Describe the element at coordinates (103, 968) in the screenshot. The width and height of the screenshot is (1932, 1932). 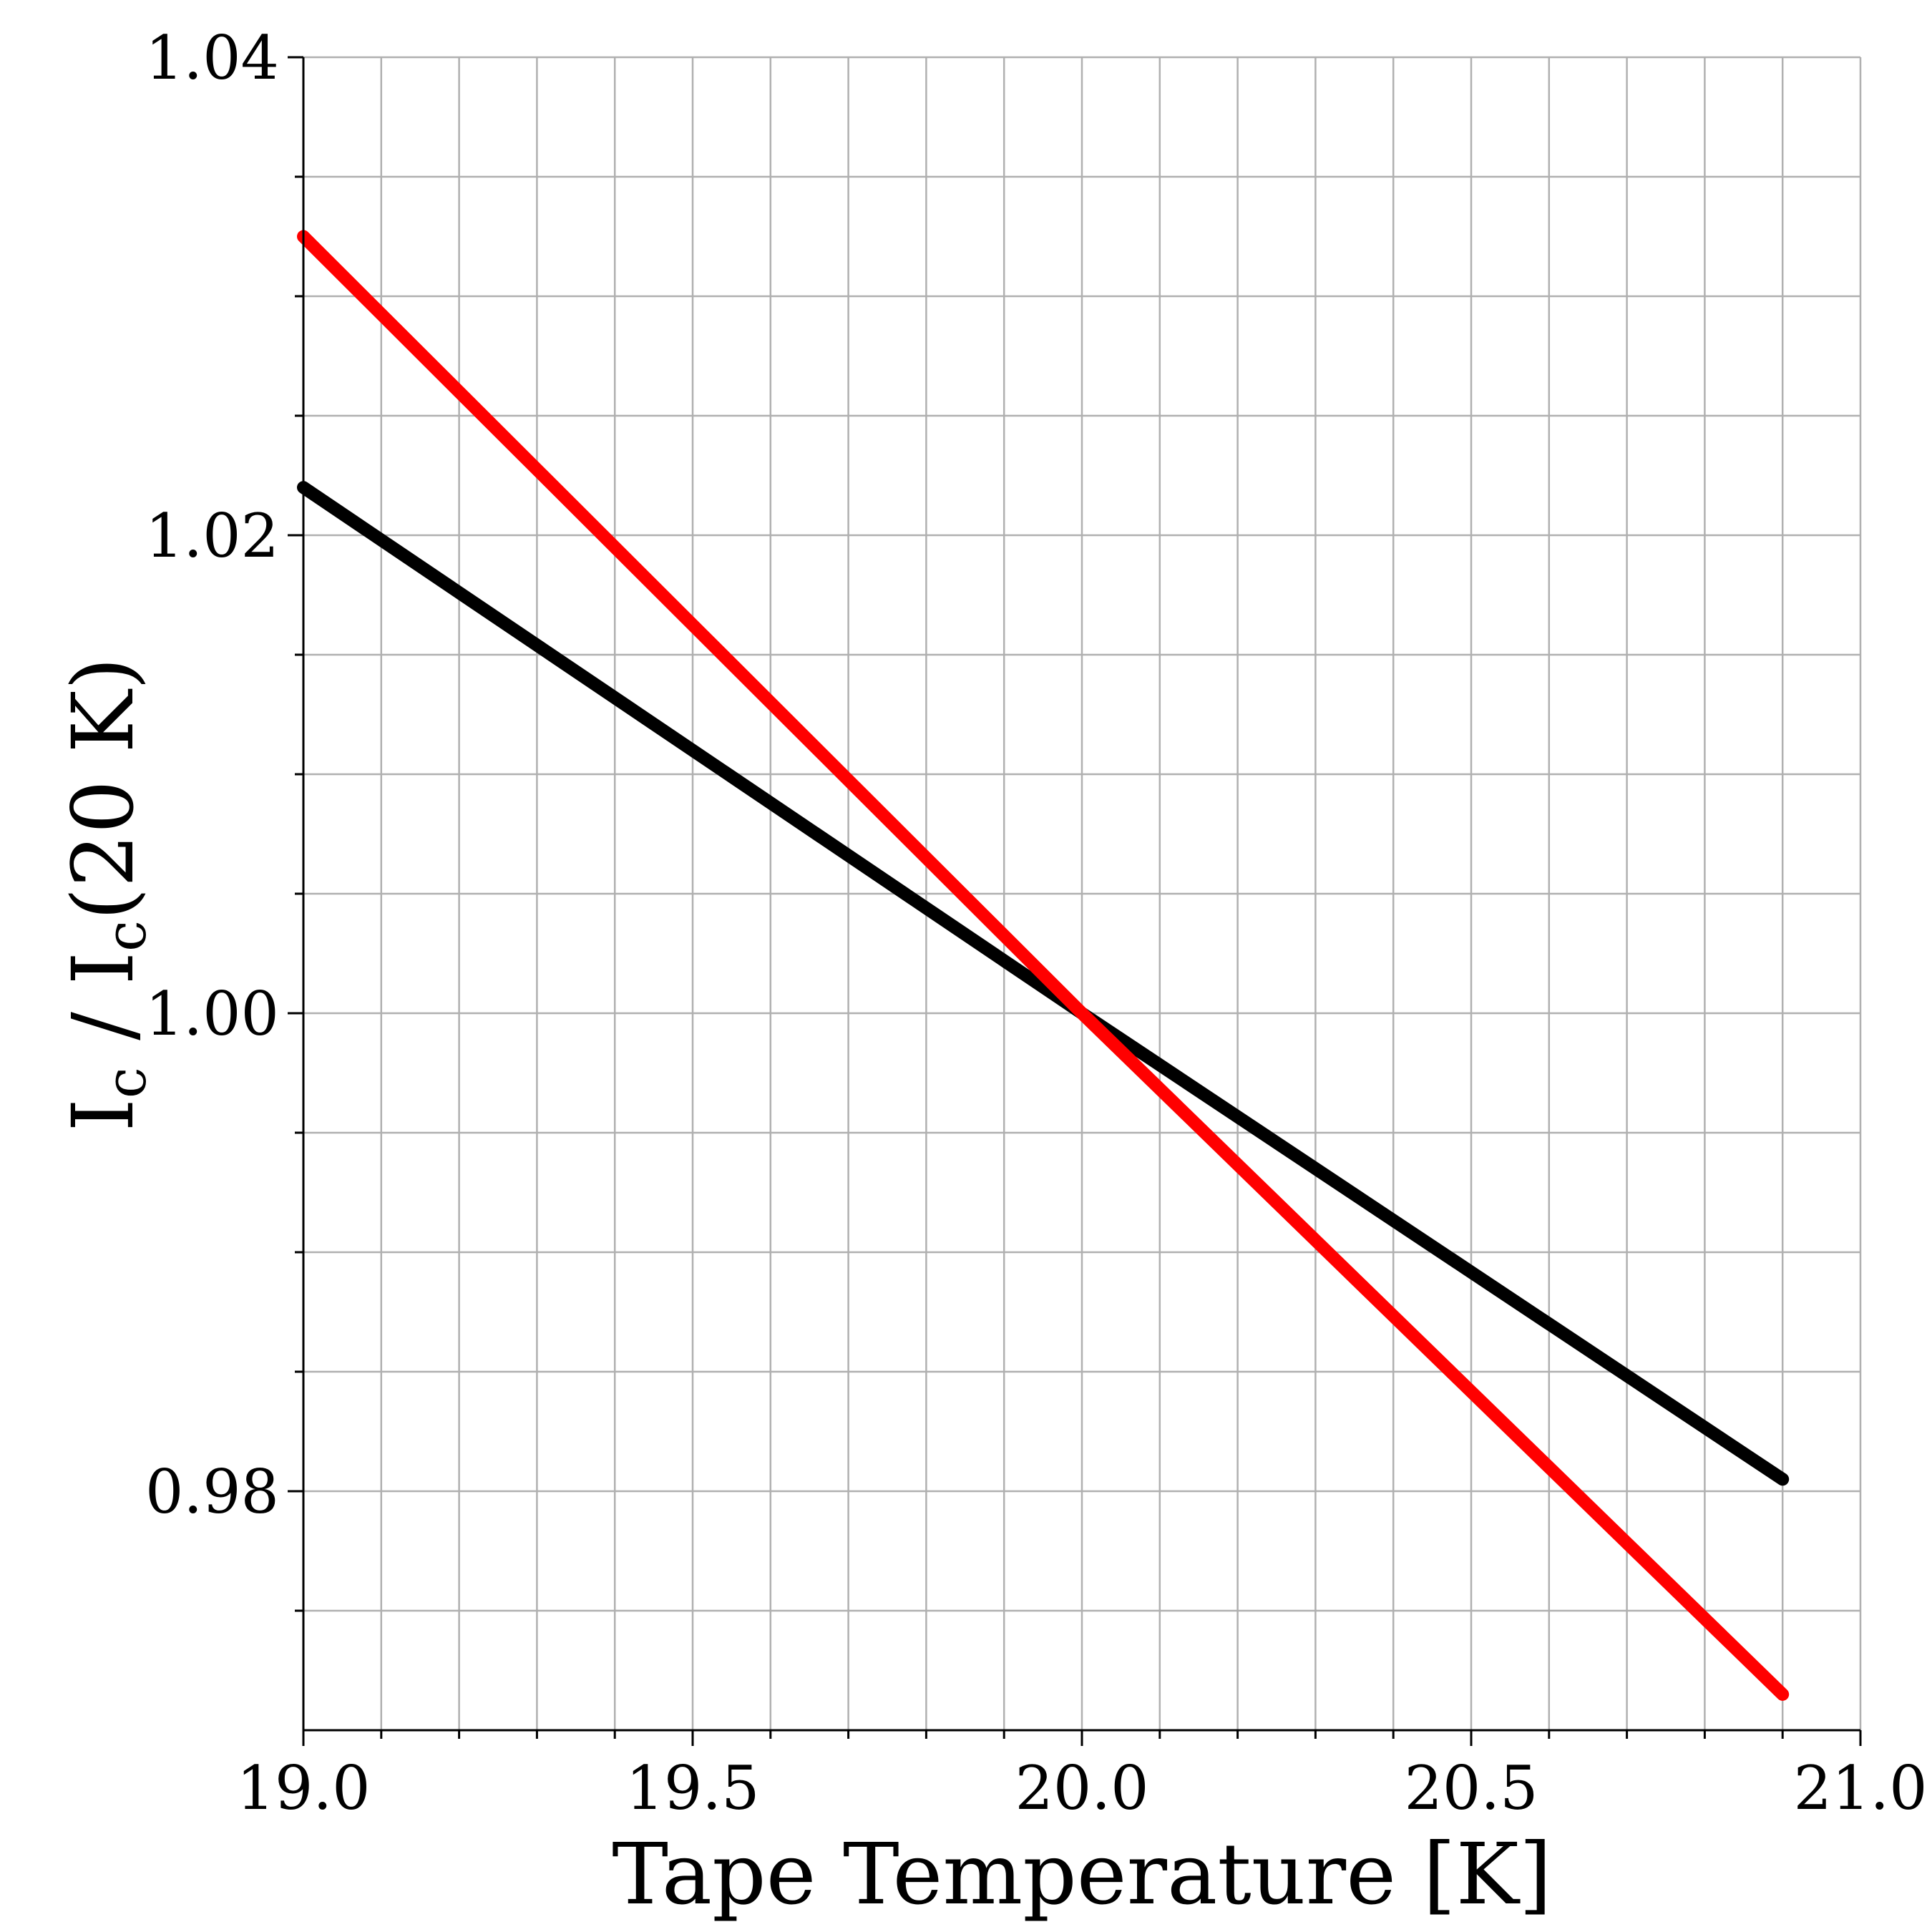
I see `y-axis-title-main2: I` at that location.